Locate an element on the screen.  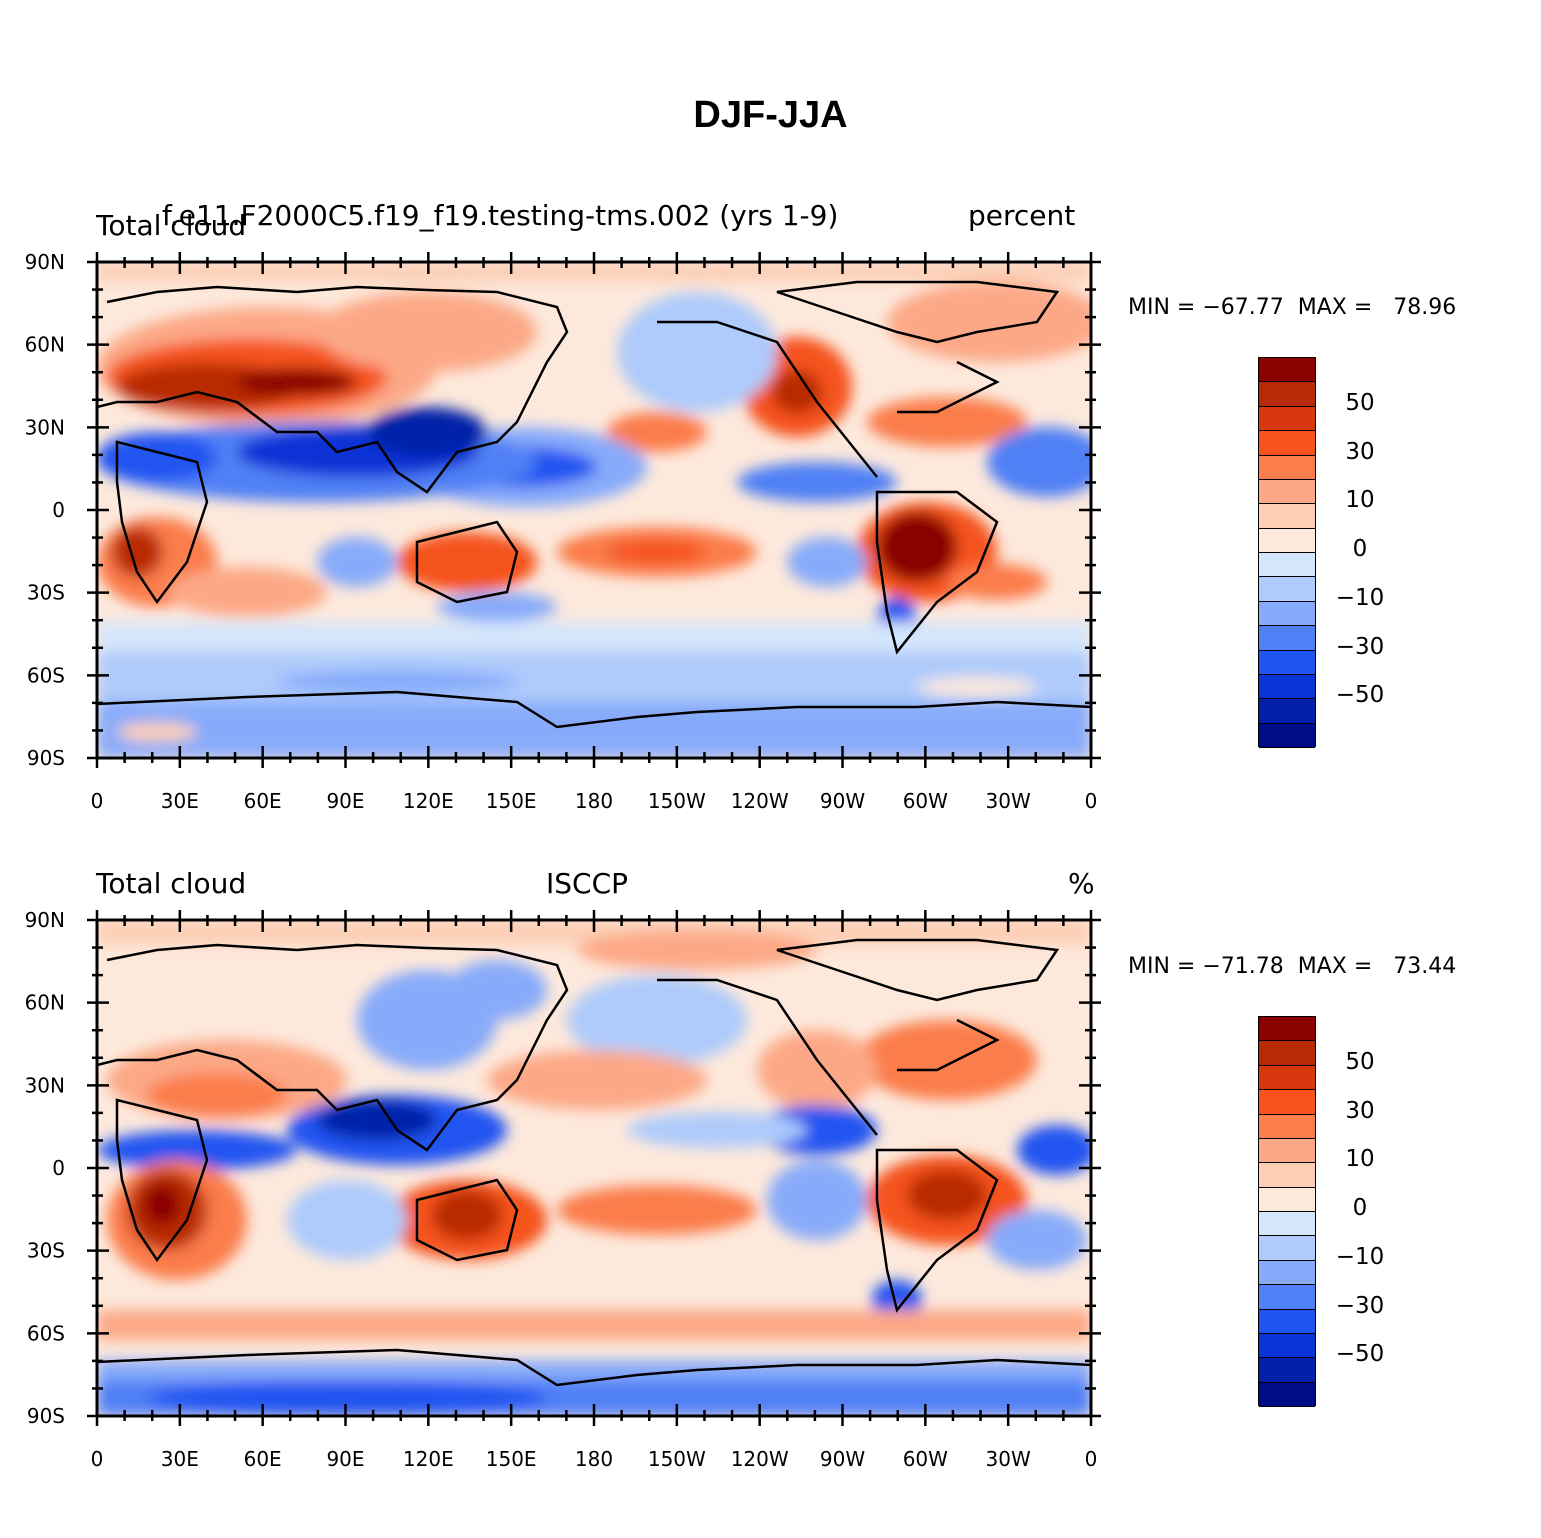
panel1-colorbar is located at coordinates (1287, 552).